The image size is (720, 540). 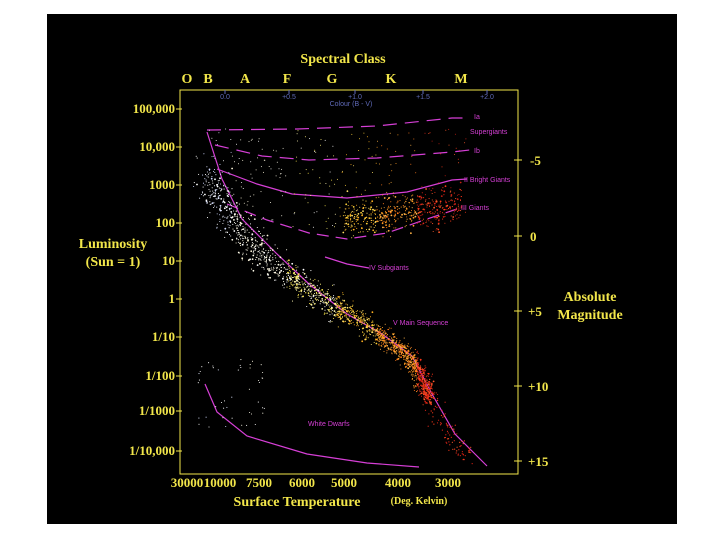 I want to click on bv-tick-label: +2.0, so click(x=487, y=97).